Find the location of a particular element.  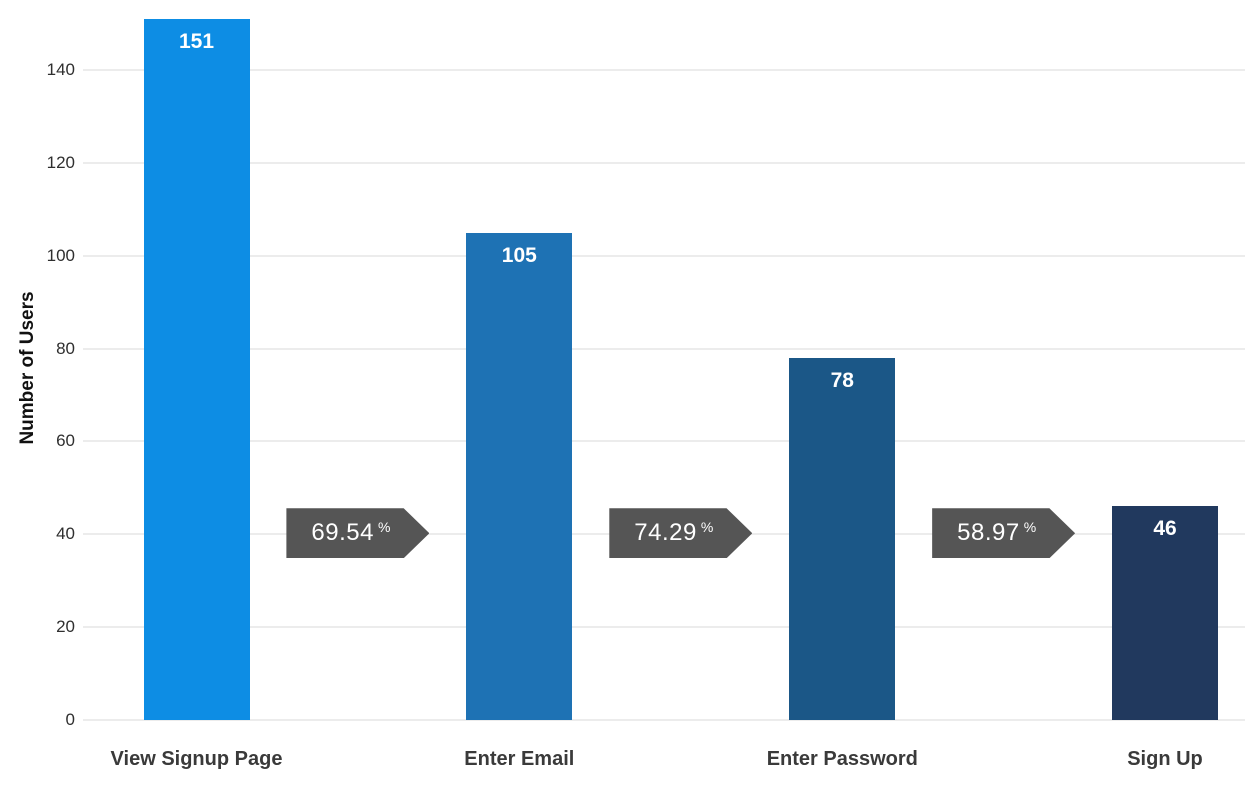

y-tick-label-40: 40 is located at coordinates (65, 534).